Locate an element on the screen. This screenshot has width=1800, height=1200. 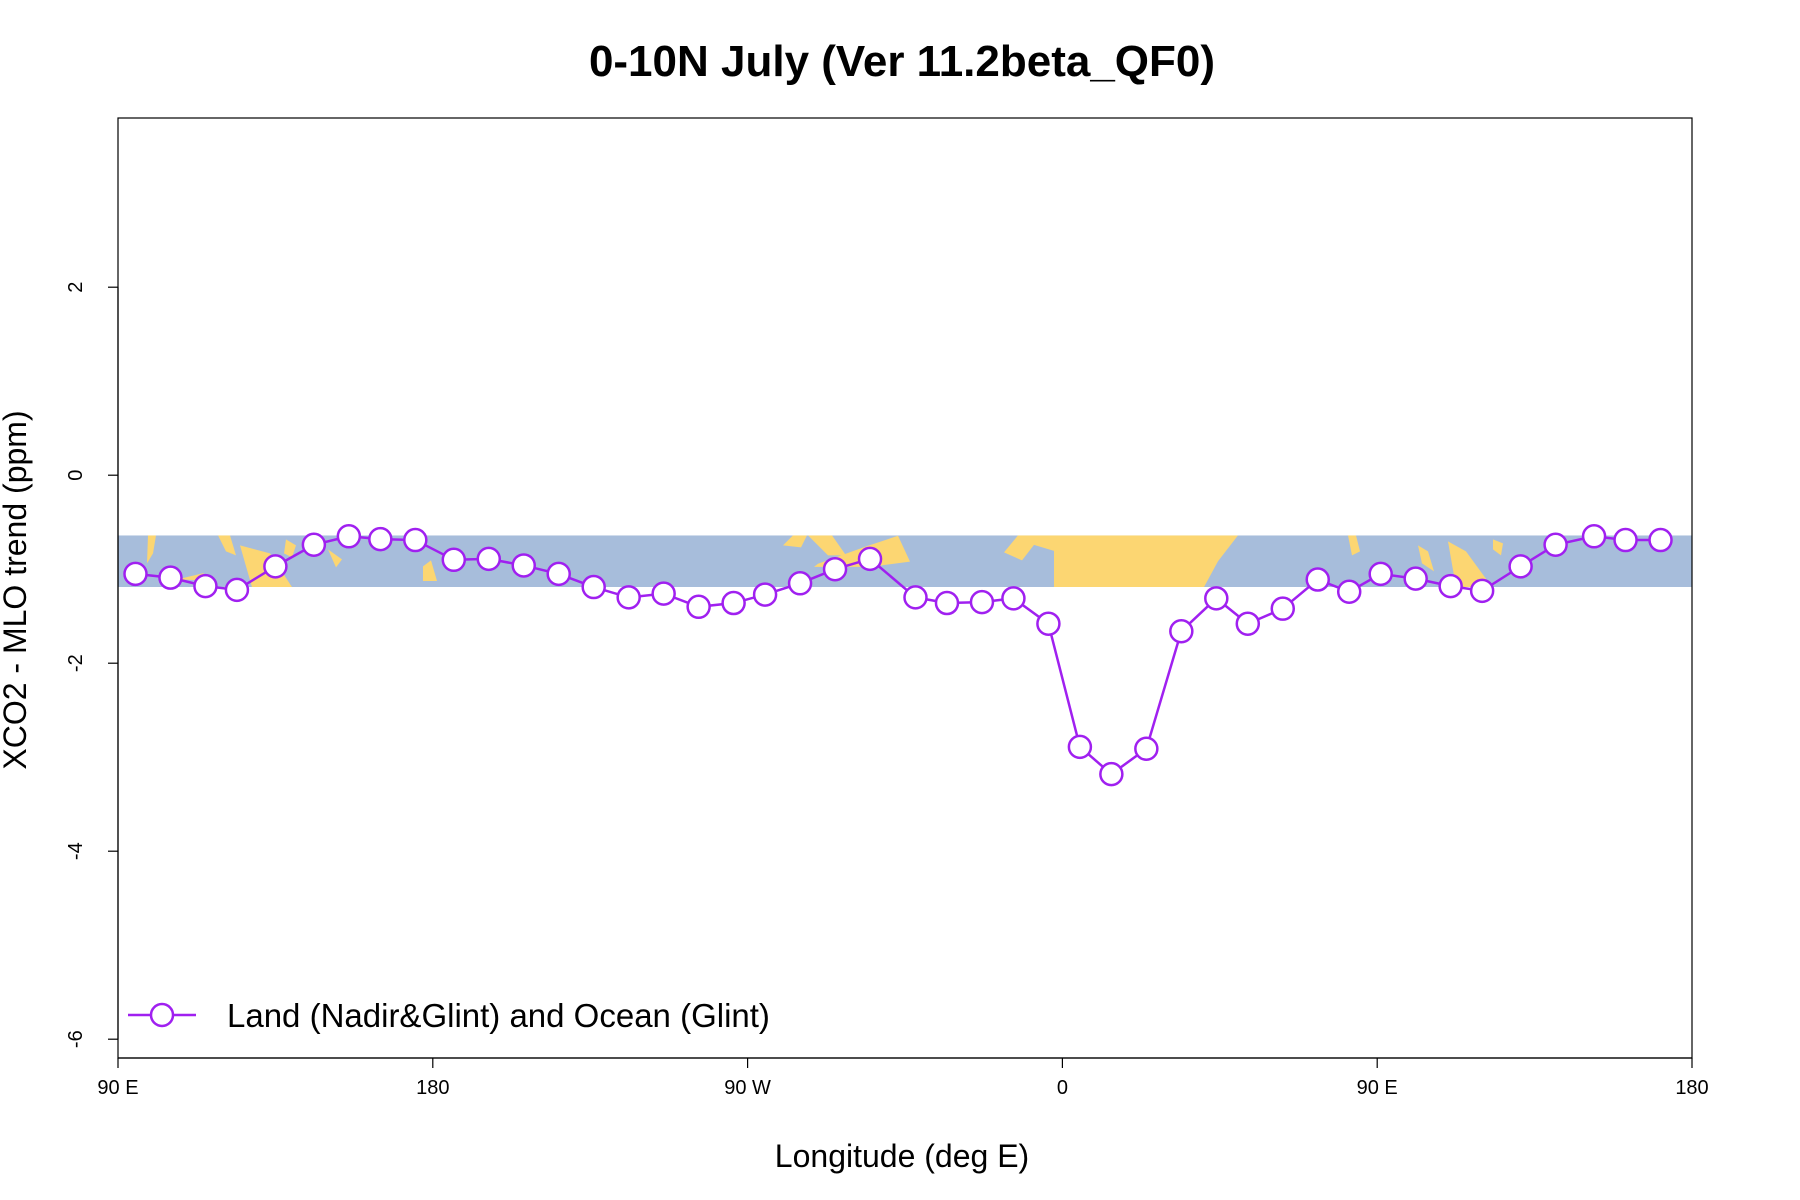
map-band is located at coordinates (905, 561).